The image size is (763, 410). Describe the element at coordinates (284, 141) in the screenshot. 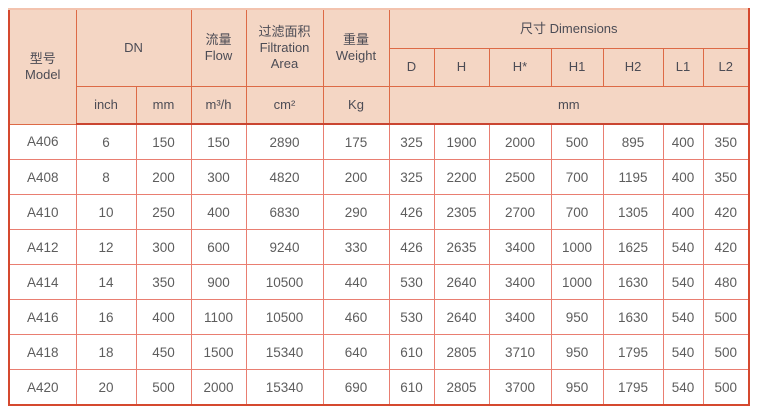

I see `value-cell: 2890` at that location.